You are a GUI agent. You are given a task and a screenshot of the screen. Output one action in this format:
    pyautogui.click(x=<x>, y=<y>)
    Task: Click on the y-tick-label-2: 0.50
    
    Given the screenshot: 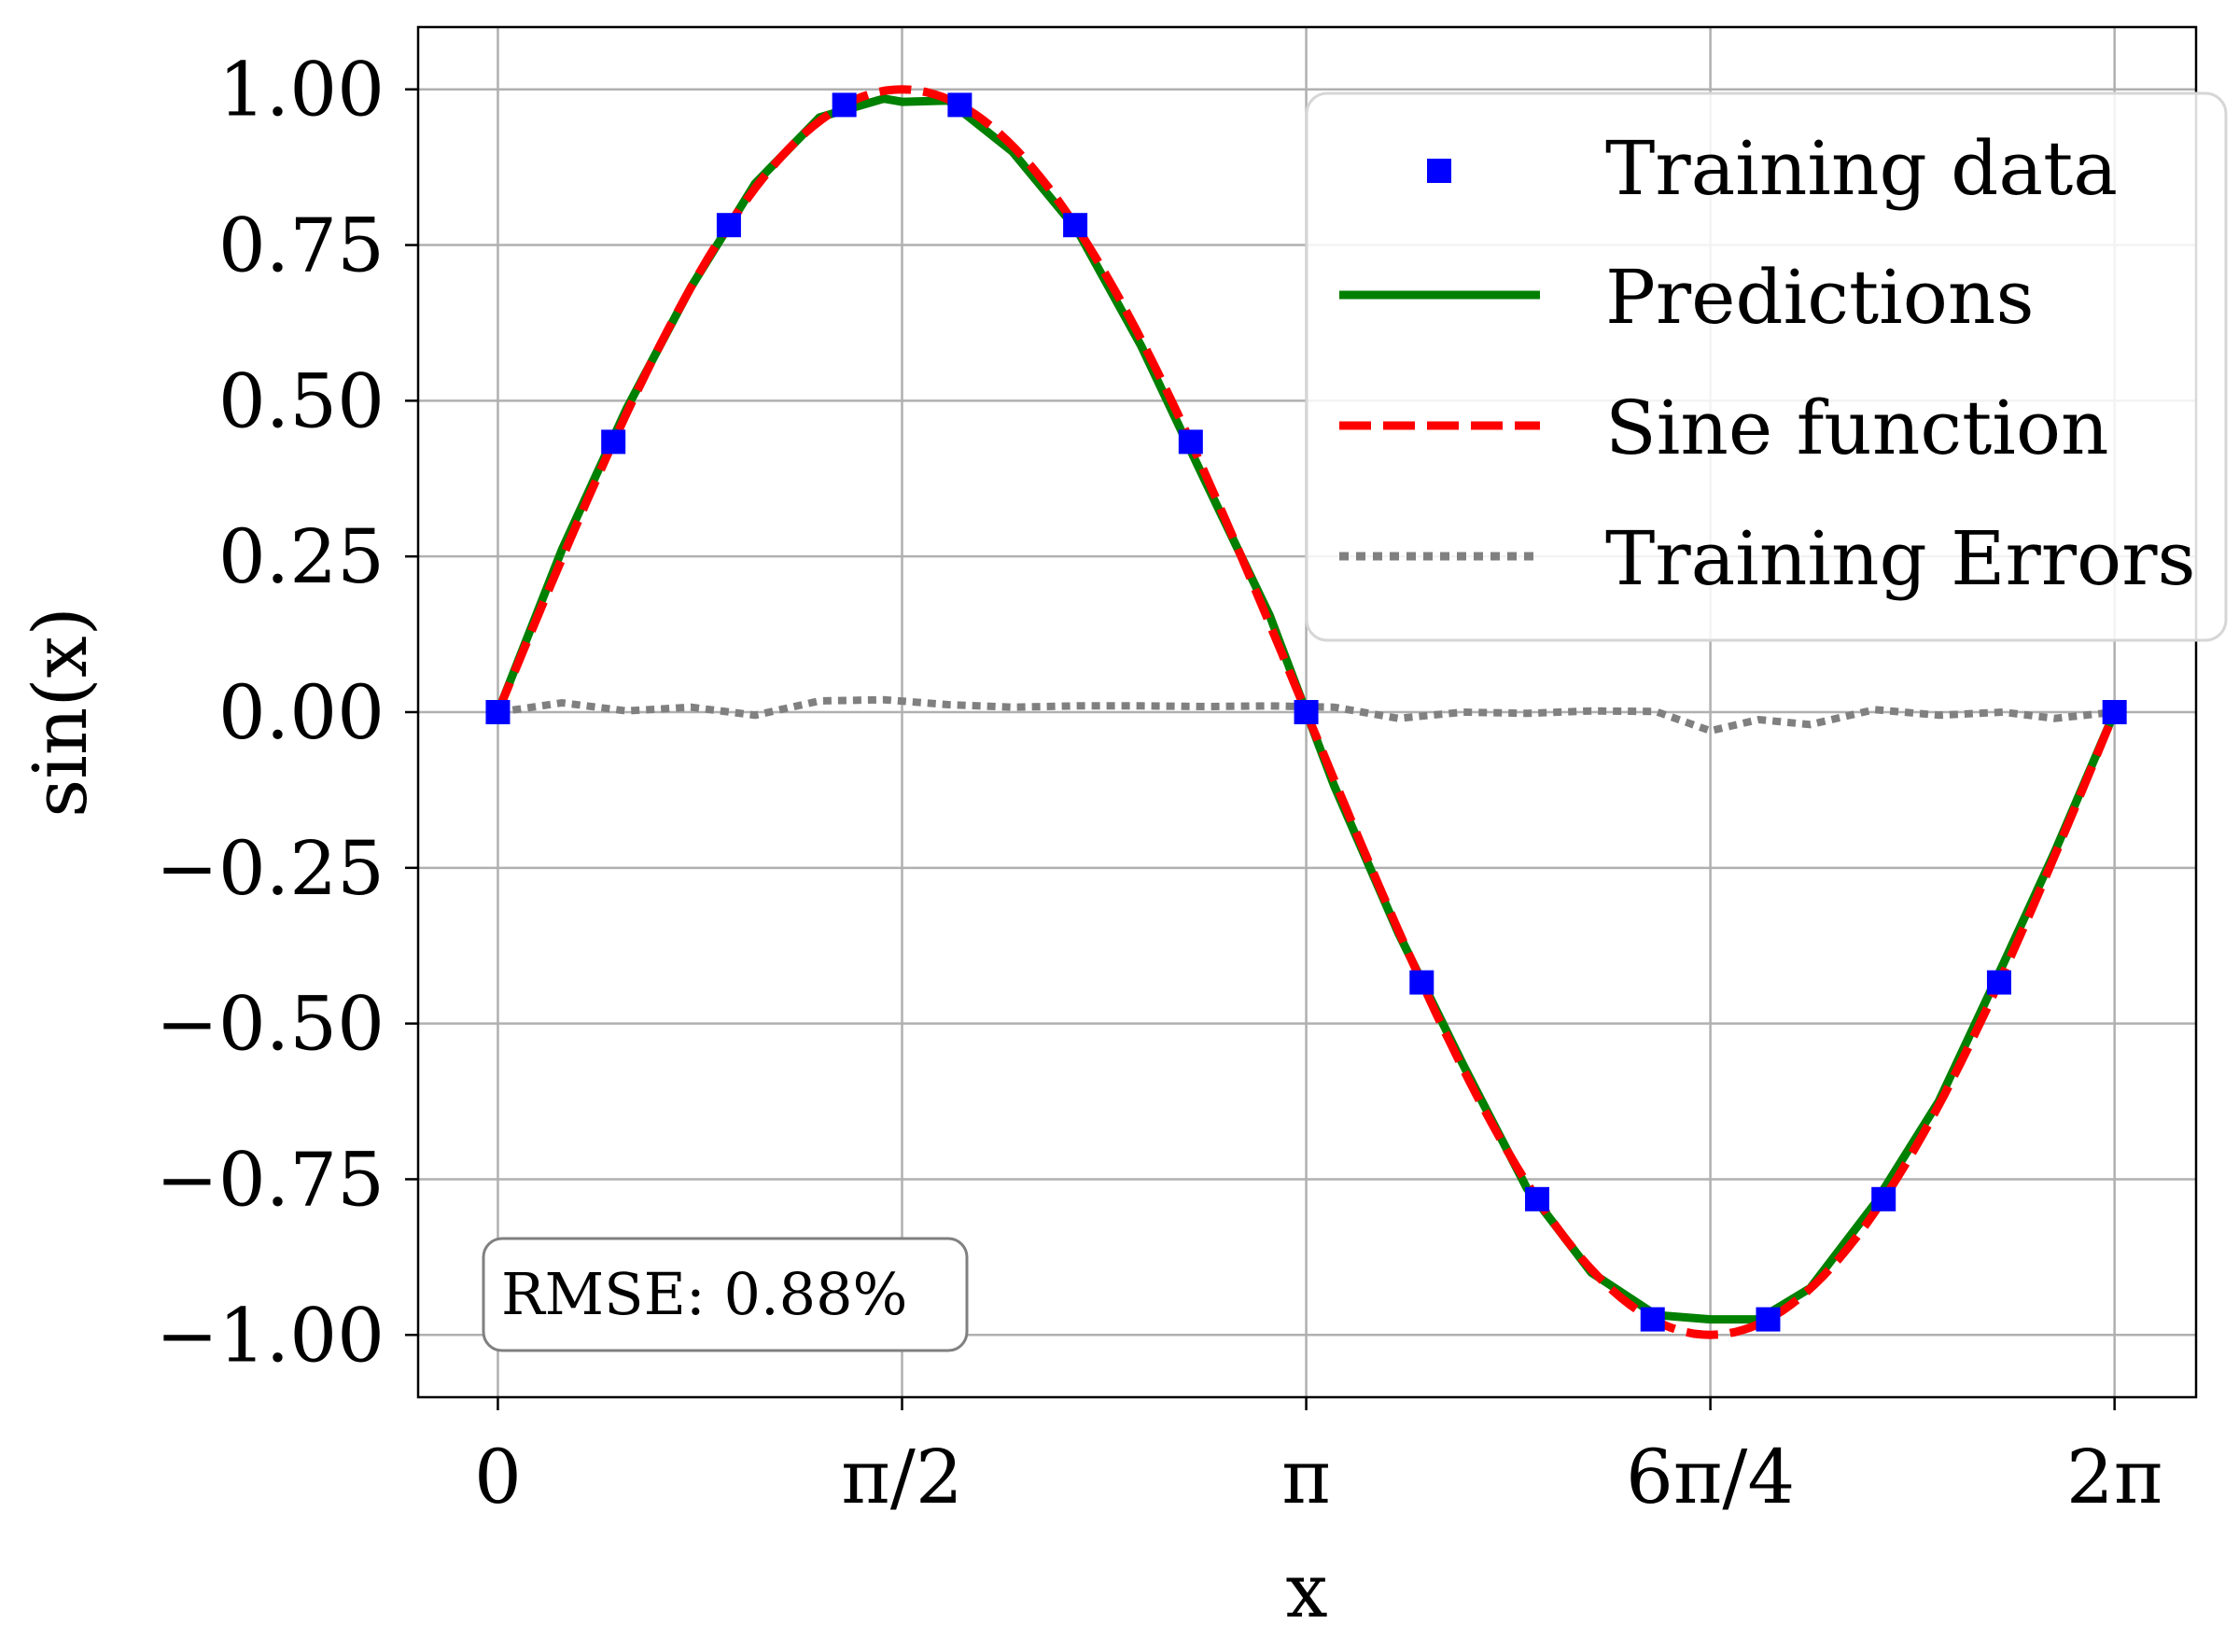 What is the action you would take?
    pyautogui.click(x=302, y=400)
    